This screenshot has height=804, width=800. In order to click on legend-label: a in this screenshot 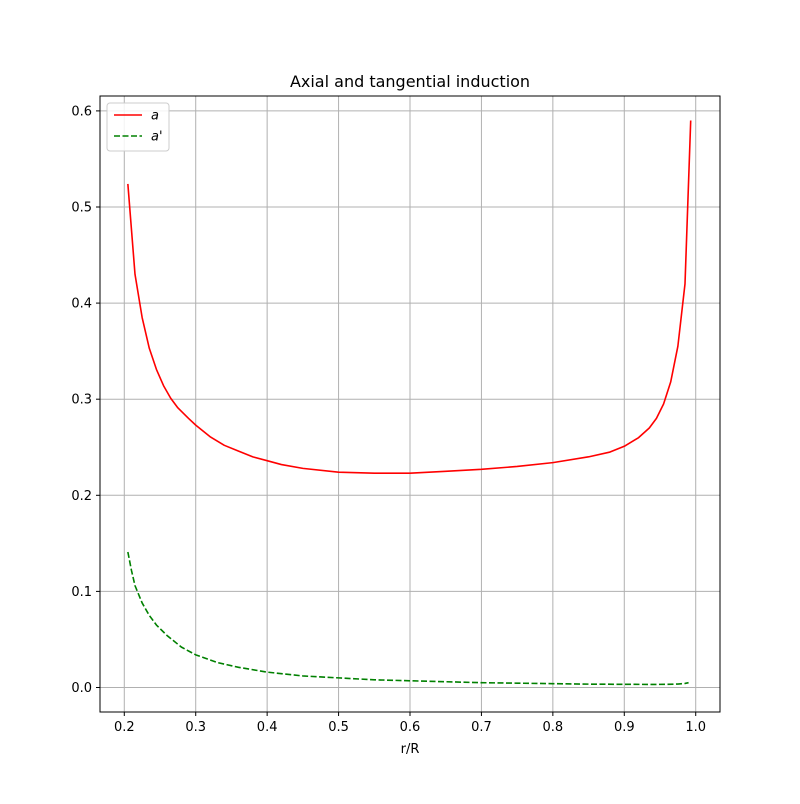, I will do `click(155, 116)`.